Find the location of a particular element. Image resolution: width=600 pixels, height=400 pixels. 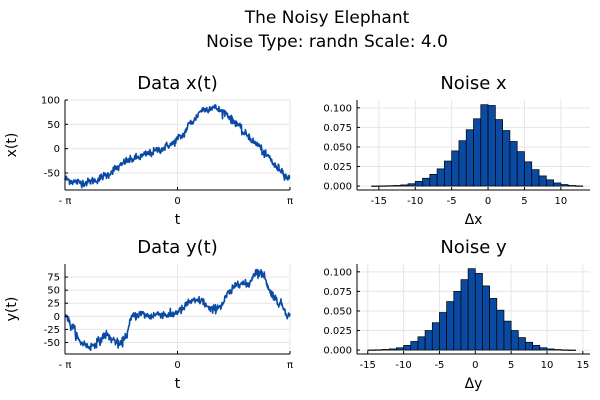

y-tick-label: 25 is located at coordinates (53, 304).